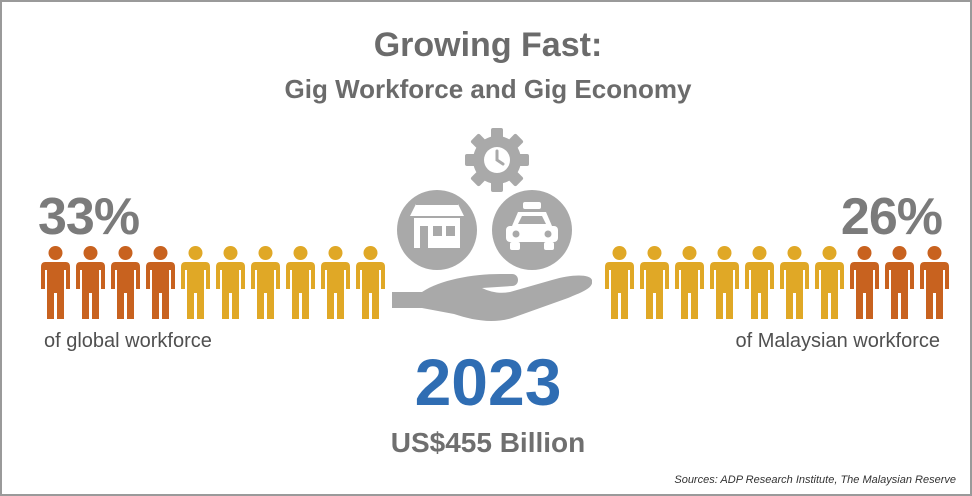 The width and height of the screenshot is (972, 496). I want to click on open-hand-icon, so click(492, 297).